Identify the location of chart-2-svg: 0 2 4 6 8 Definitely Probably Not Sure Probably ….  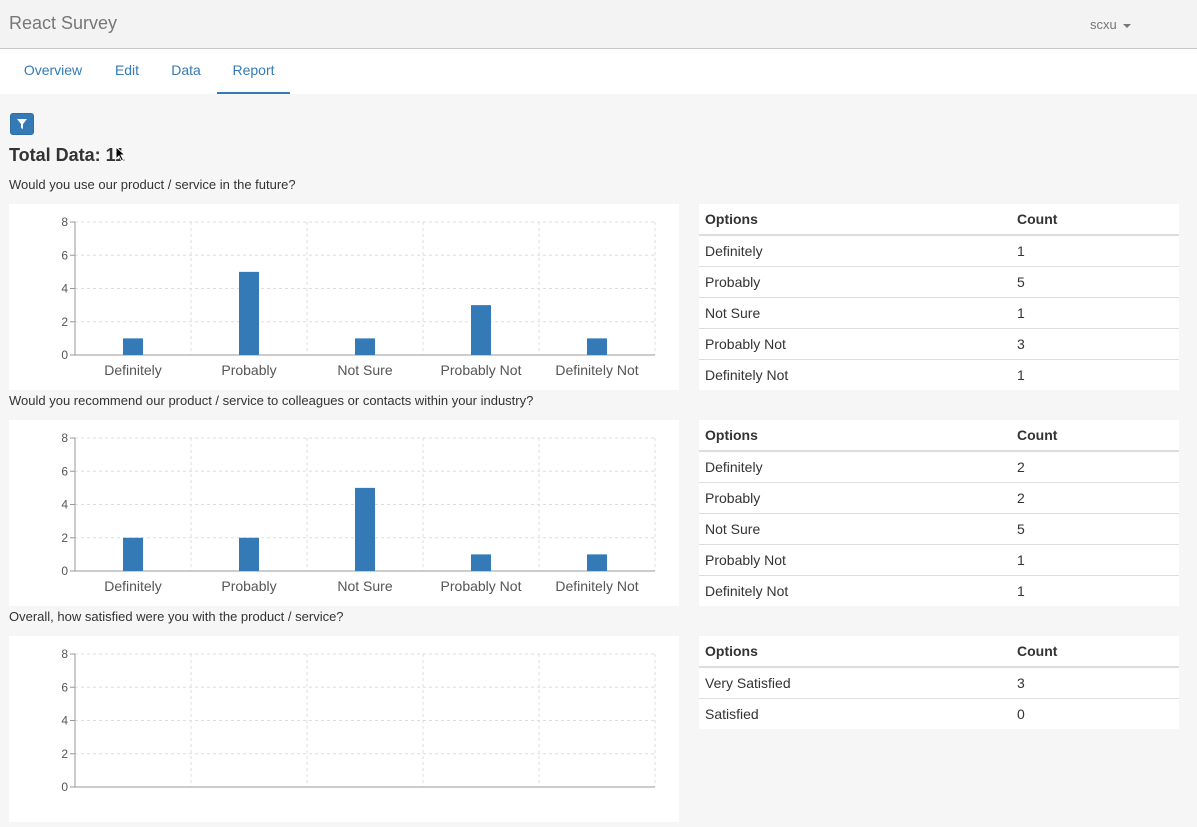
(358, 512).